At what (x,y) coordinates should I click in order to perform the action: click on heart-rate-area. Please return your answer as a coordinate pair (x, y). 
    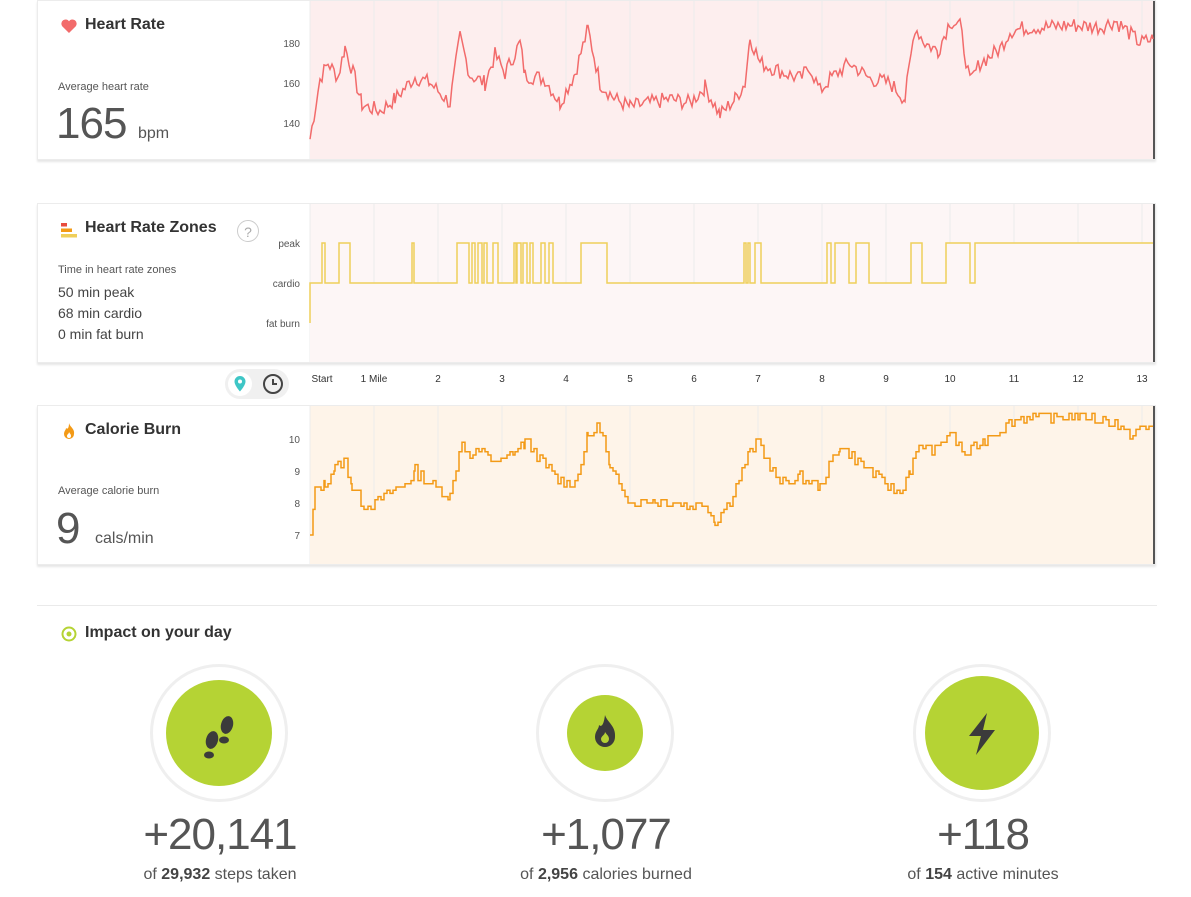
    Looking at the image, I should click on (731, 89).